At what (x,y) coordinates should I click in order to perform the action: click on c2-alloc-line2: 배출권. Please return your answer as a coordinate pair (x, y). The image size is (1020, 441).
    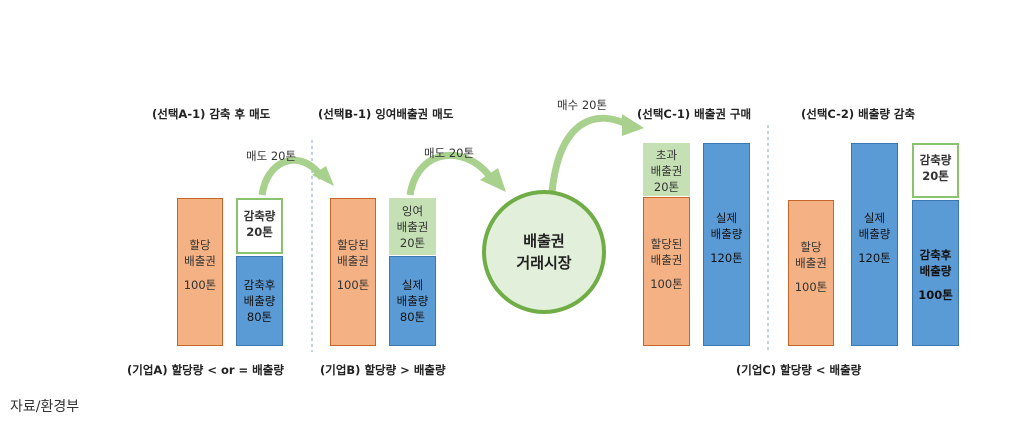
    Looking at the image, I should click on (811, 263).